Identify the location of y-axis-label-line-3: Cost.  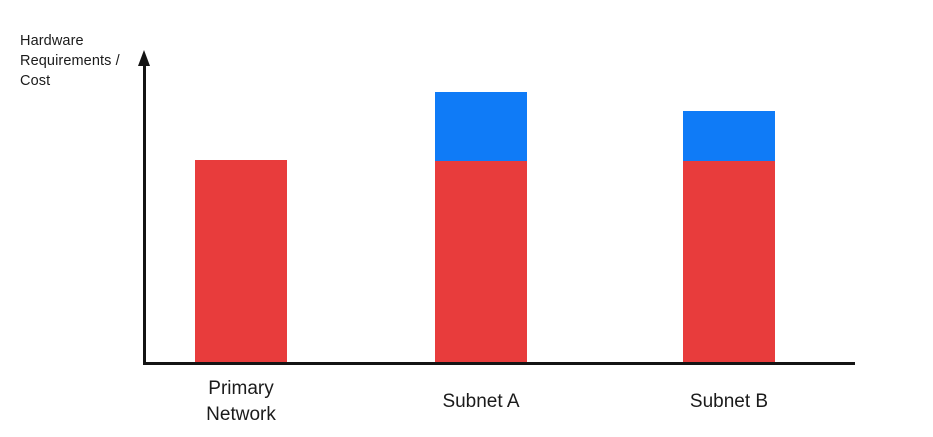
(35, 81).